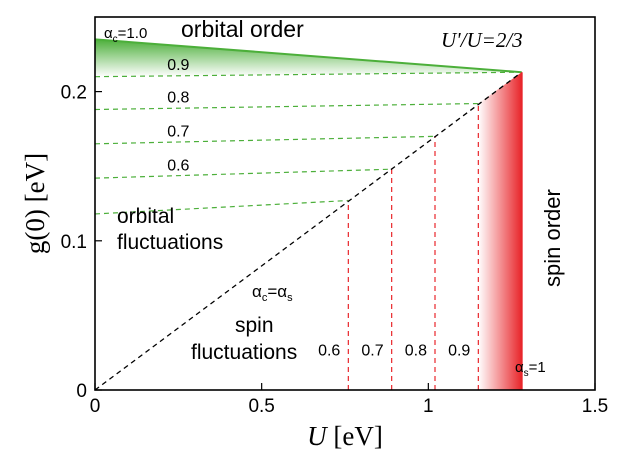 This screenshot has height=456, width=627. What do you see at coordinates (178, 65) in the screenshot?
I see `alpha-c-line-label: 0.9` at bounding box center [178, 65].